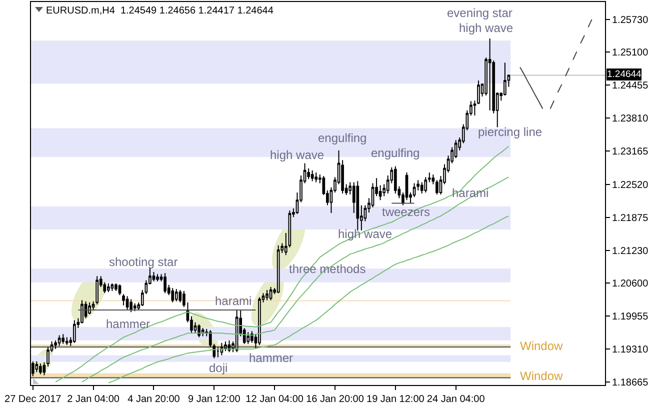 The width and height of the screenshot is (651, 406). Describe the element at coordinates (275, 399) in the screenshot. I see `x-tick-label: 12 Jan 04:00` at that location.